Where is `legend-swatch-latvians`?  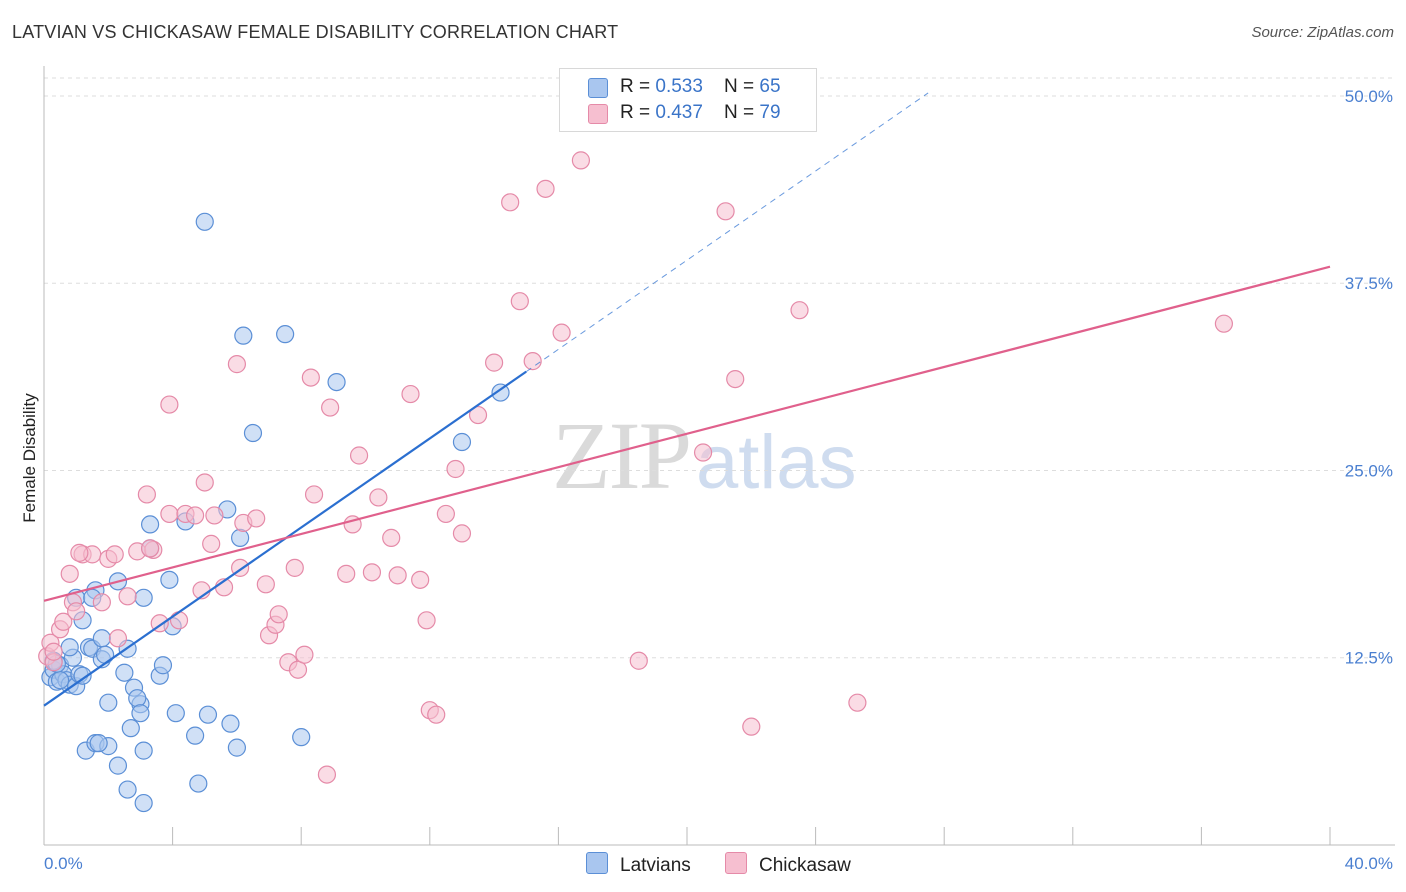 legend-swatch-latvians is located at coordinates (598, 88).